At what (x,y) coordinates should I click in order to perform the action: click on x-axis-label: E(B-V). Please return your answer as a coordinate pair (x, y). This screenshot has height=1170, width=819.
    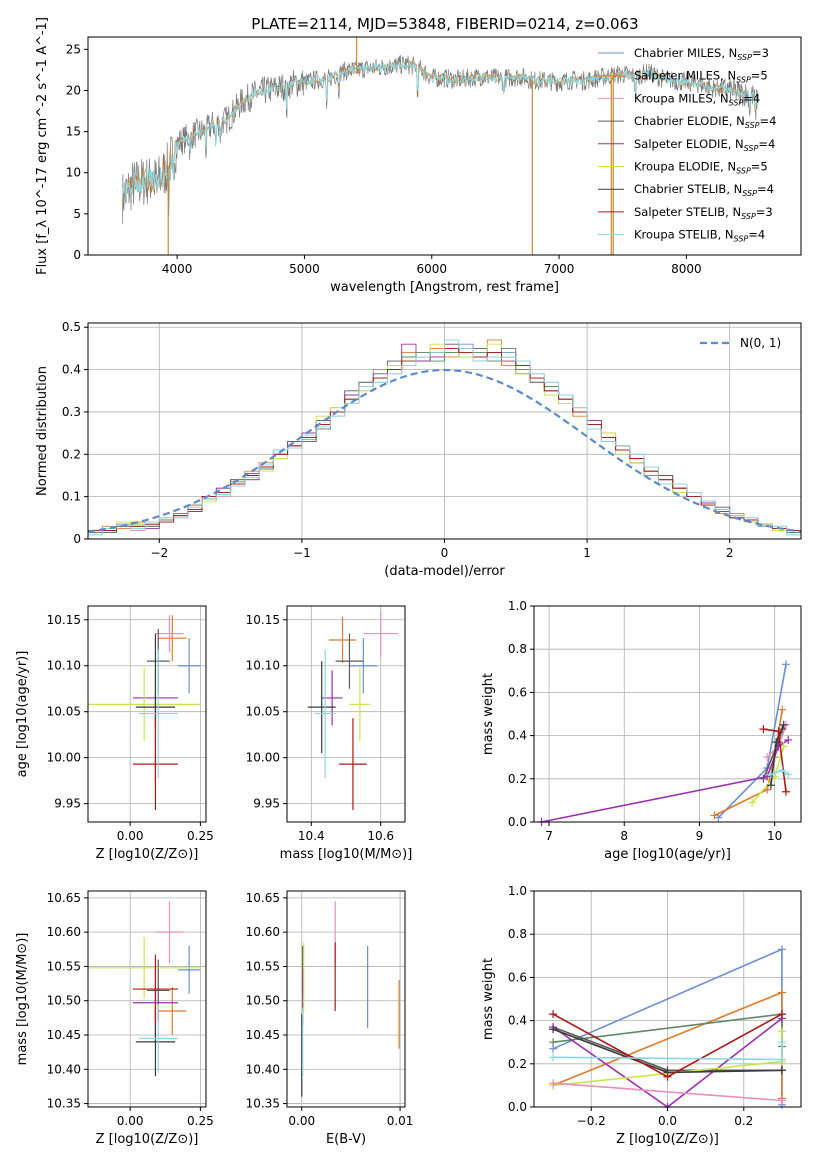
    Looking at the image, I should click on (346, 1139).